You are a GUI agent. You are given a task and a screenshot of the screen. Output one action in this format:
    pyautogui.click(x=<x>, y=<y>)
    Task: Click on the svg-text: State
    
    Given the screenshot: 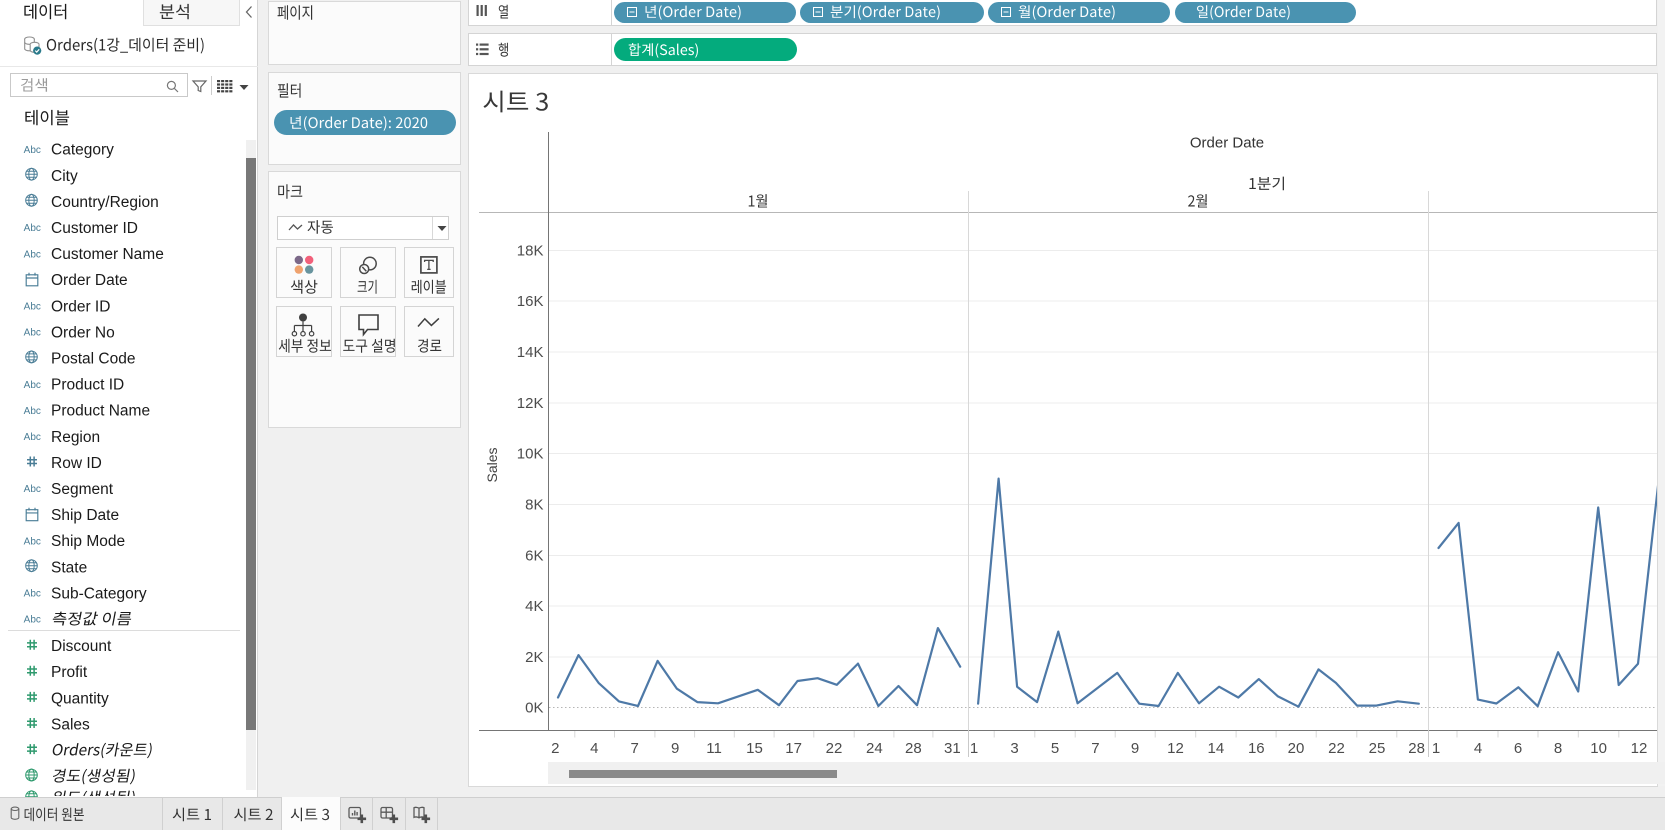 What is the action you would take?
    pyautogui.click(x=69, y=567)
    